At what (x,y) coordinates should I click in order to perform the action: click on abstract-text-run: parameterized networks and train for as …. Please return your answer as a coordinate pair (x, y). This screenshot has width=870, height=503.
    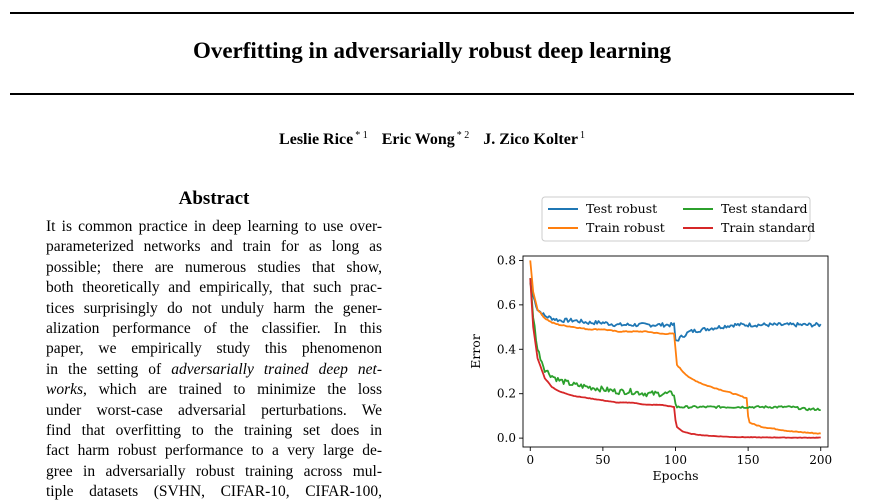
    Looking at the image, I should click on (214, 247).